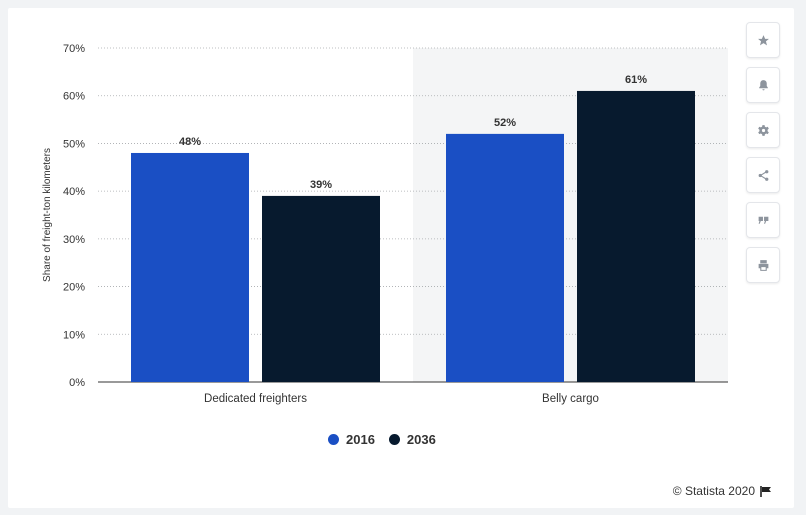 The height and width of the screenshot is (515, 806). I want to click on x-category-label: Belly cargo, so click(570, 399).